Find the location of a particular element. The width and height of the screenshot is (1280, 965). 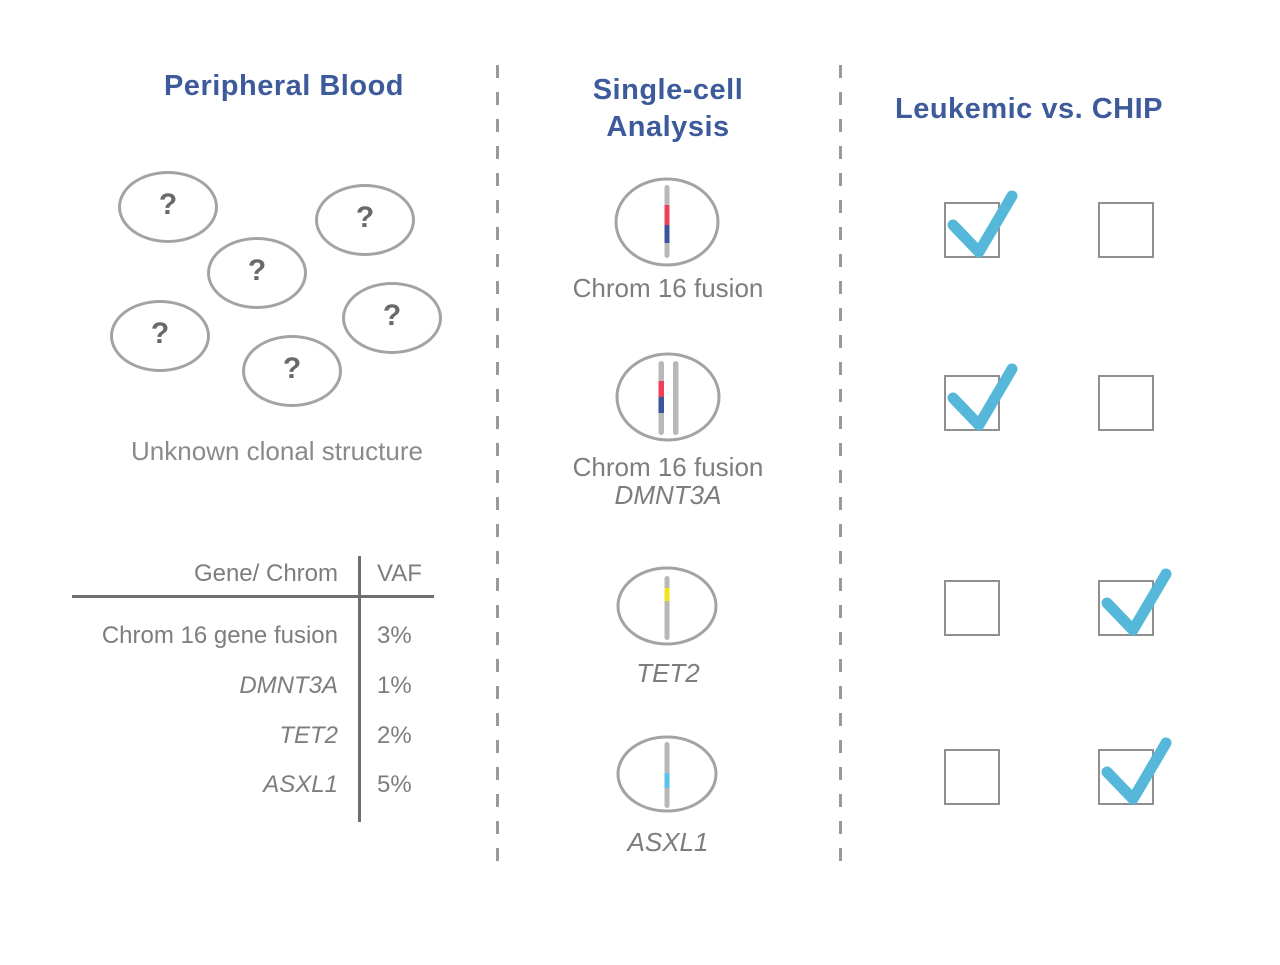

table-row-vaf: 3% is located at coordinates (394, 635).